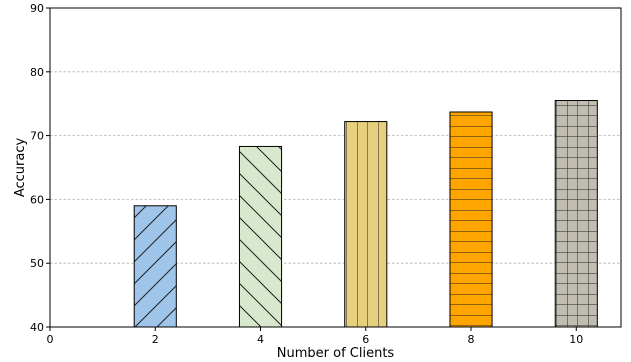 Image resolution: width=631 pixels, height=362 pixels. Describe the element at coordinates (365, 339) in the screenshot. I see `x-tick-label: 6` at that location.